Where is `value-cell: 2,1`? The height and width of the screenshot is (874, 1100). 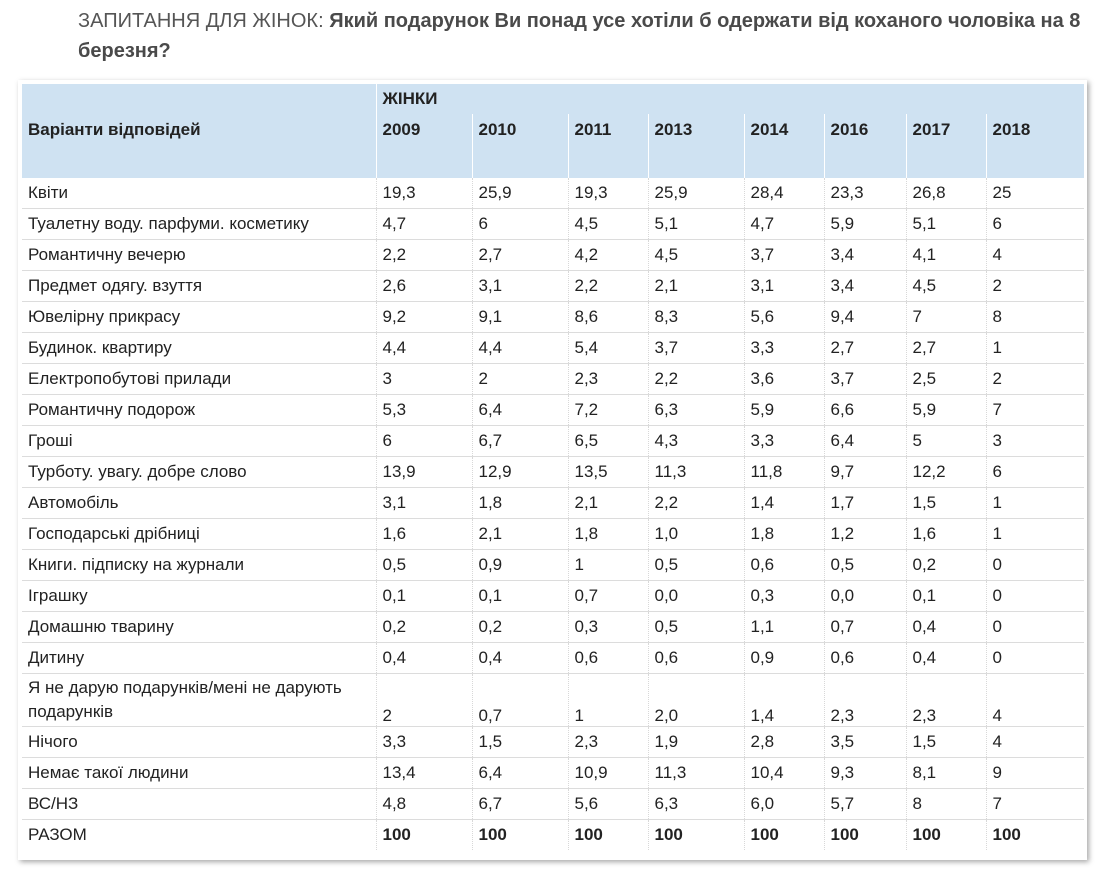
value-cell: 2,1 is located at coordinates (519, 534).